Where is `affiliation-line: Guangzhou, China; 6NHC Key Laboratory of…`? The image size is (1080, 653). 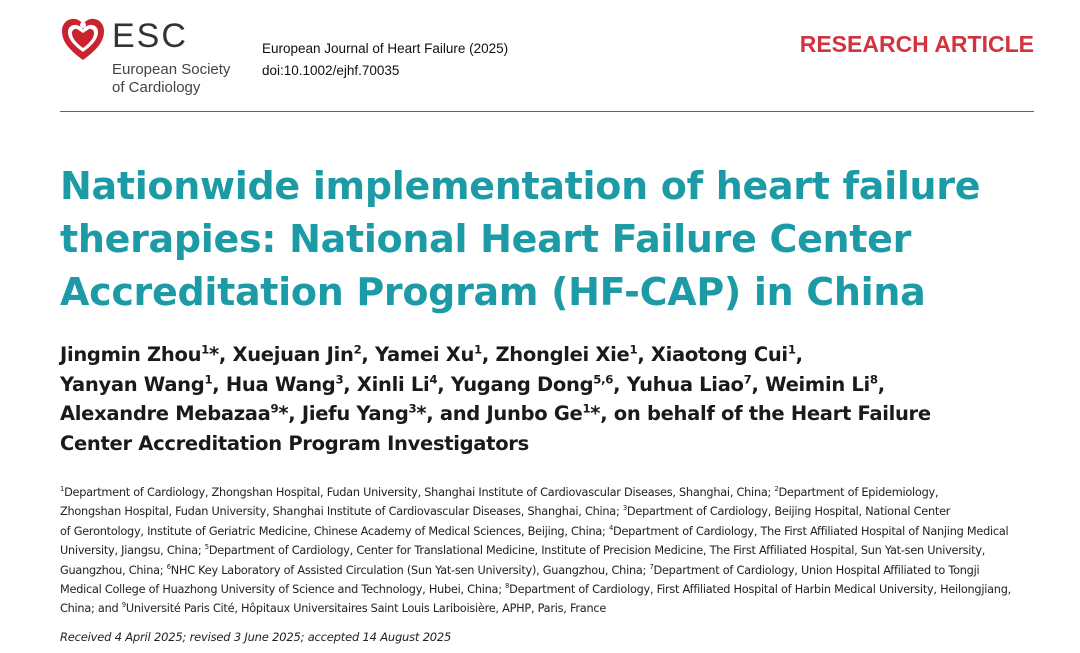
affiliation-line: Guangzhou, China; 6NHC Key Laboratory of… is located at coordinates (535, 570).